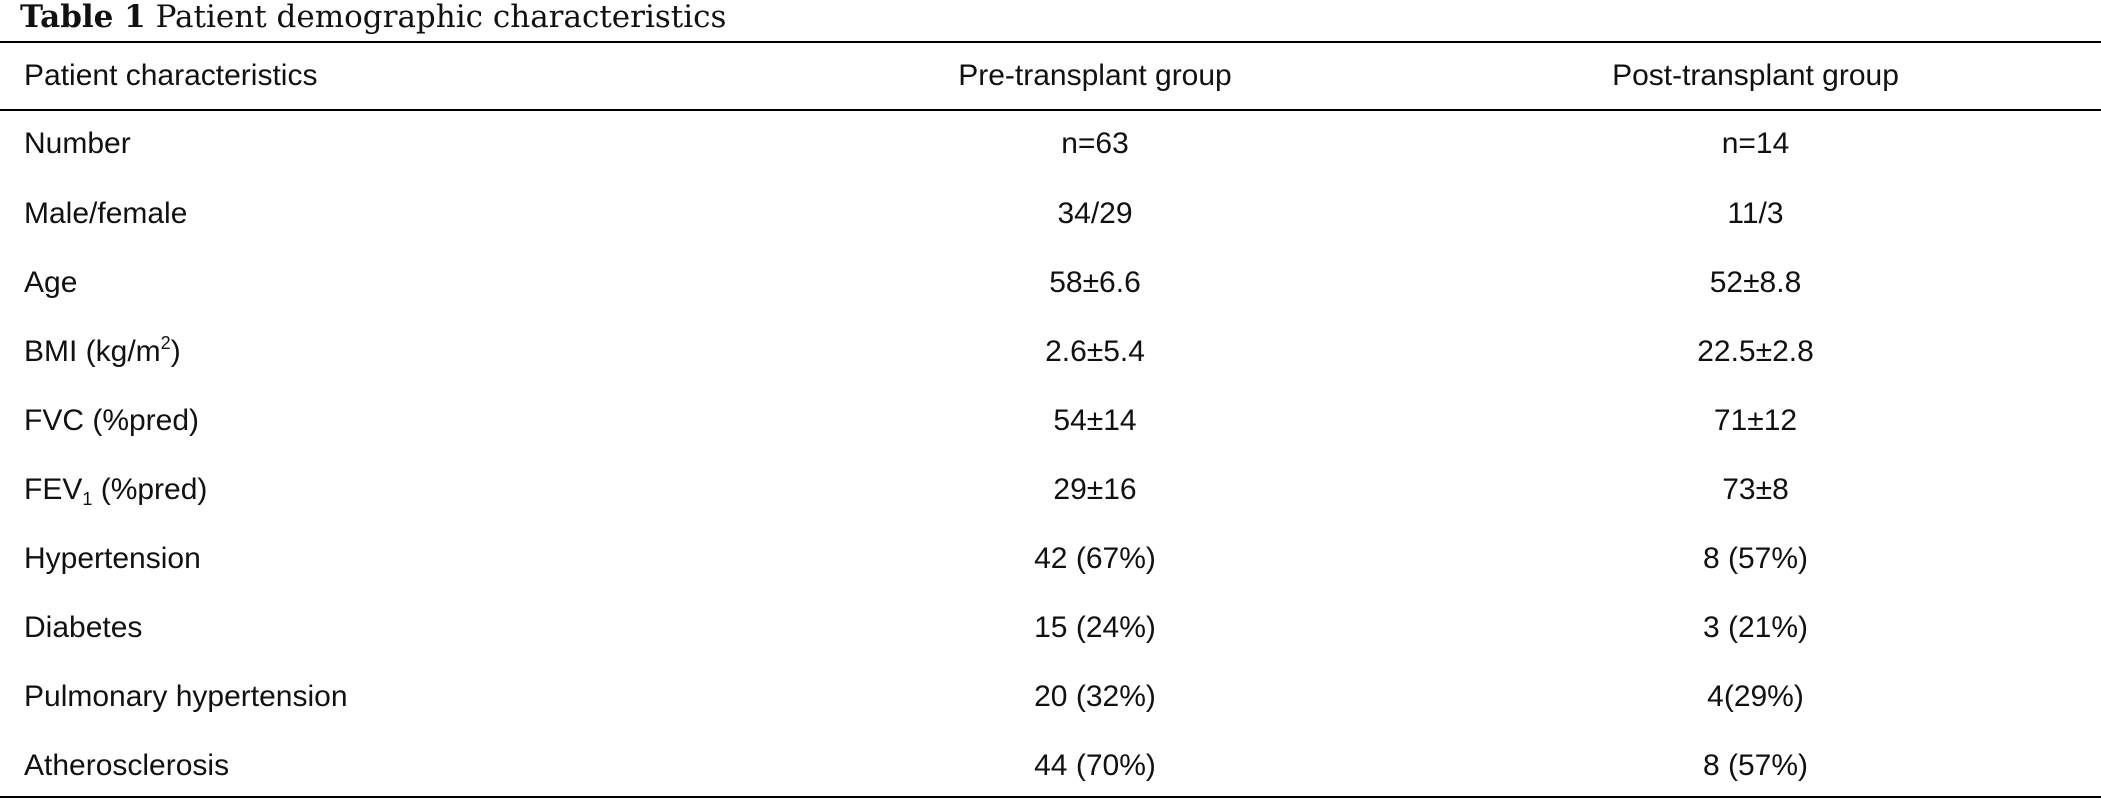 Image resolution: width=2101 pixels, height=800 pixels. I want to click on pre-transplant-value: 2.6±5.4, so click(1095, 351).